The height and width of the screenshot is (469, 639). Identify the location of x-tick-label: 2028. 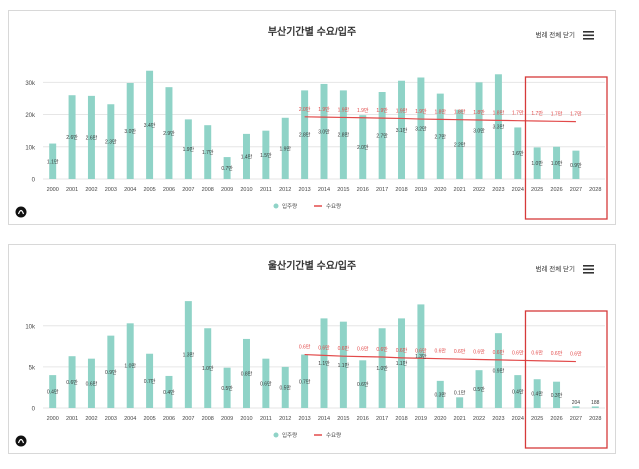
(595, 419).